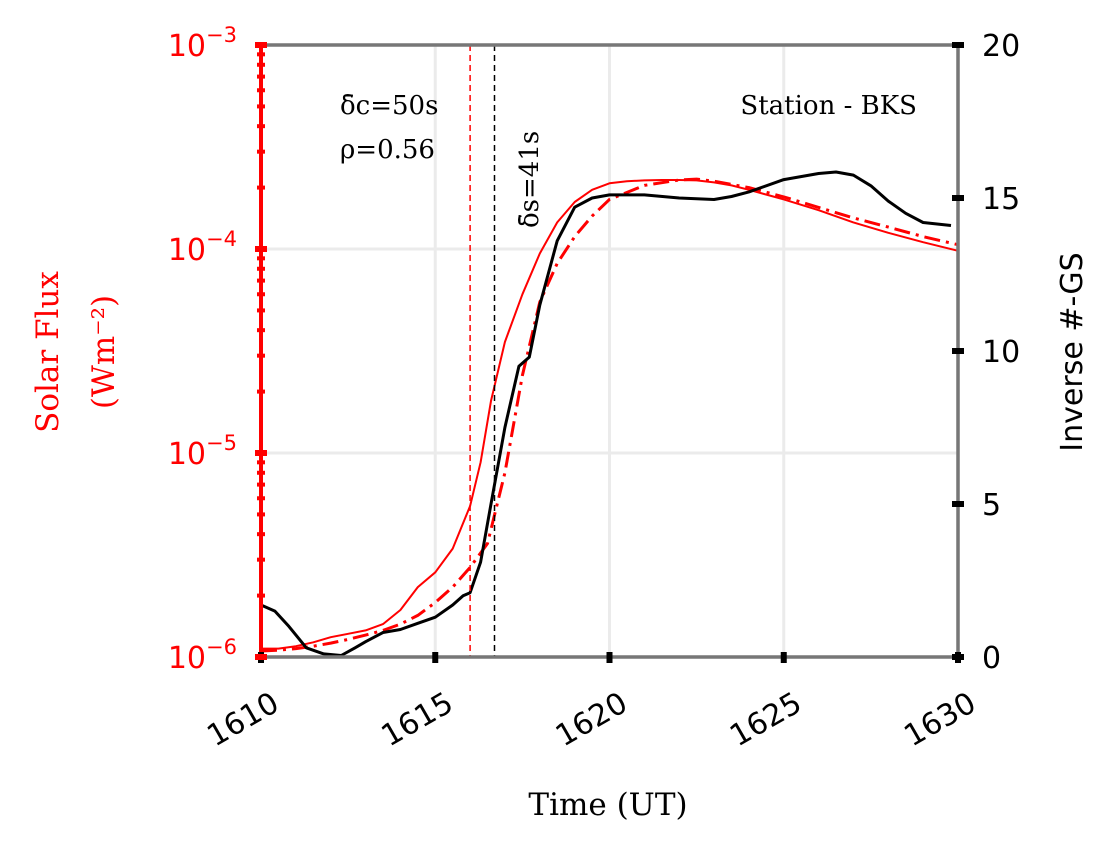  I want to click on y-right-tick-label: 15, so click(1001, 199).